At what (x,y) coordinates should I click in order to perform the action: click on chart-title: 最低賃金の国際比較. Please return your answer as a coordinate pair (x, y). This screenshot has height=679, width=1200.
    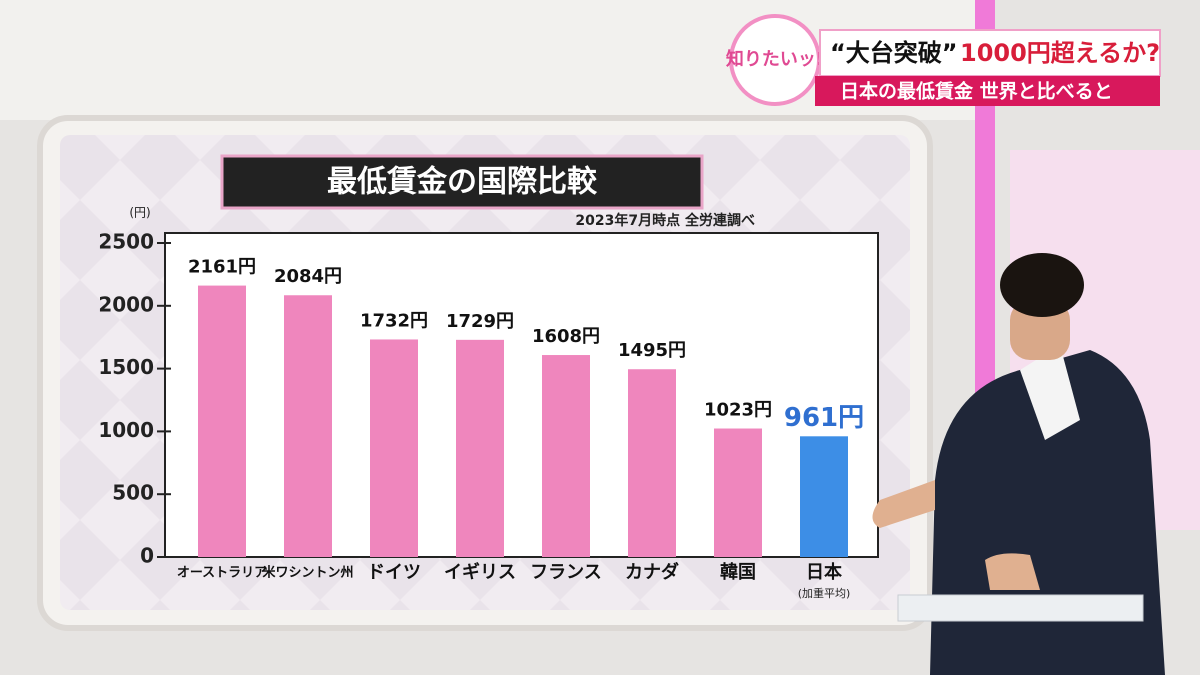
    Looking at the image, I should click on (462, 182).